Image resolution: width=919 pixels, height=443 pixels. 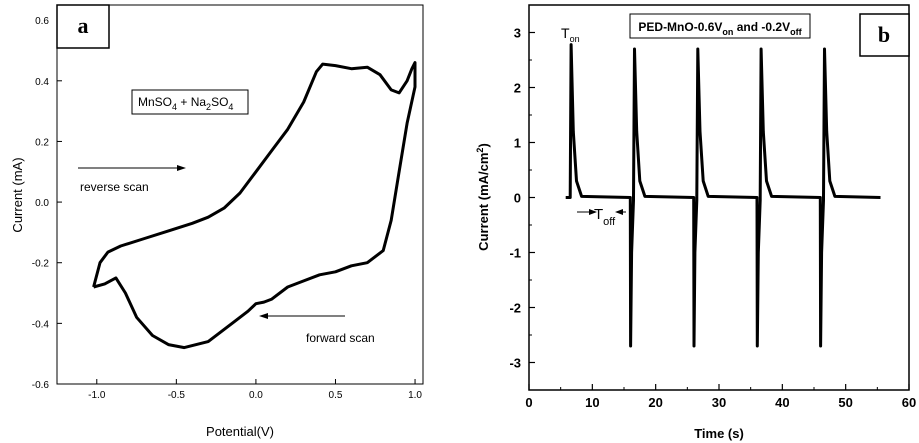 I want to click on legend-box-a, so click(x=190, y=102).